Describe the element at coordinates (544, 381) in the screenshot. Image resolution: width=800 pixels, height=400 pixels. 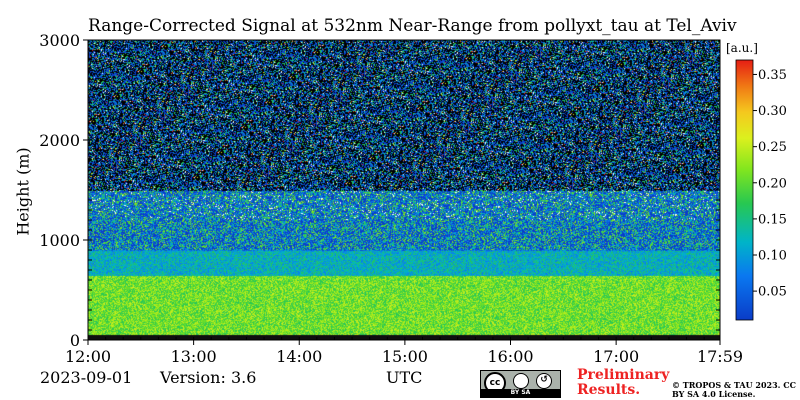
I see `sa-icon: ↺` at that location.